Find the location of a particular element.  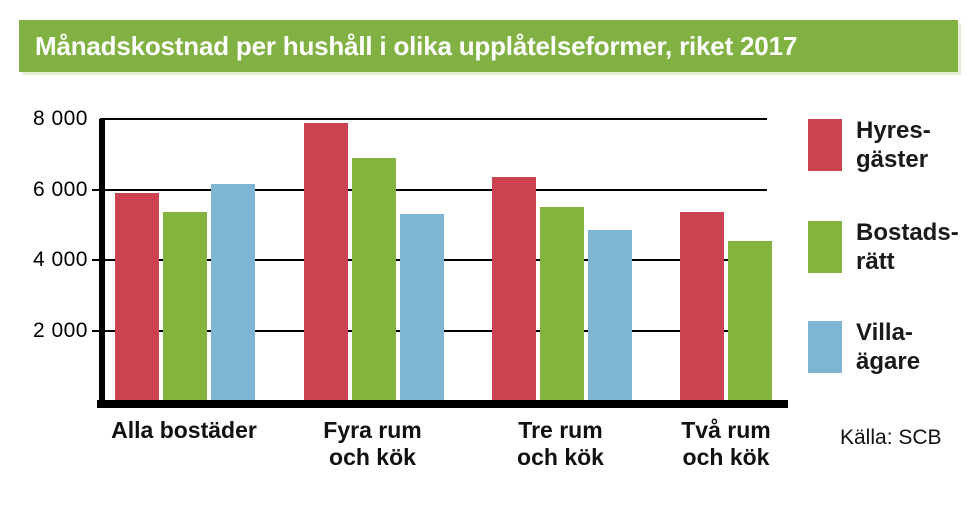

legend-label-0: Hyres- gäster is located at coordinates (893, 145).